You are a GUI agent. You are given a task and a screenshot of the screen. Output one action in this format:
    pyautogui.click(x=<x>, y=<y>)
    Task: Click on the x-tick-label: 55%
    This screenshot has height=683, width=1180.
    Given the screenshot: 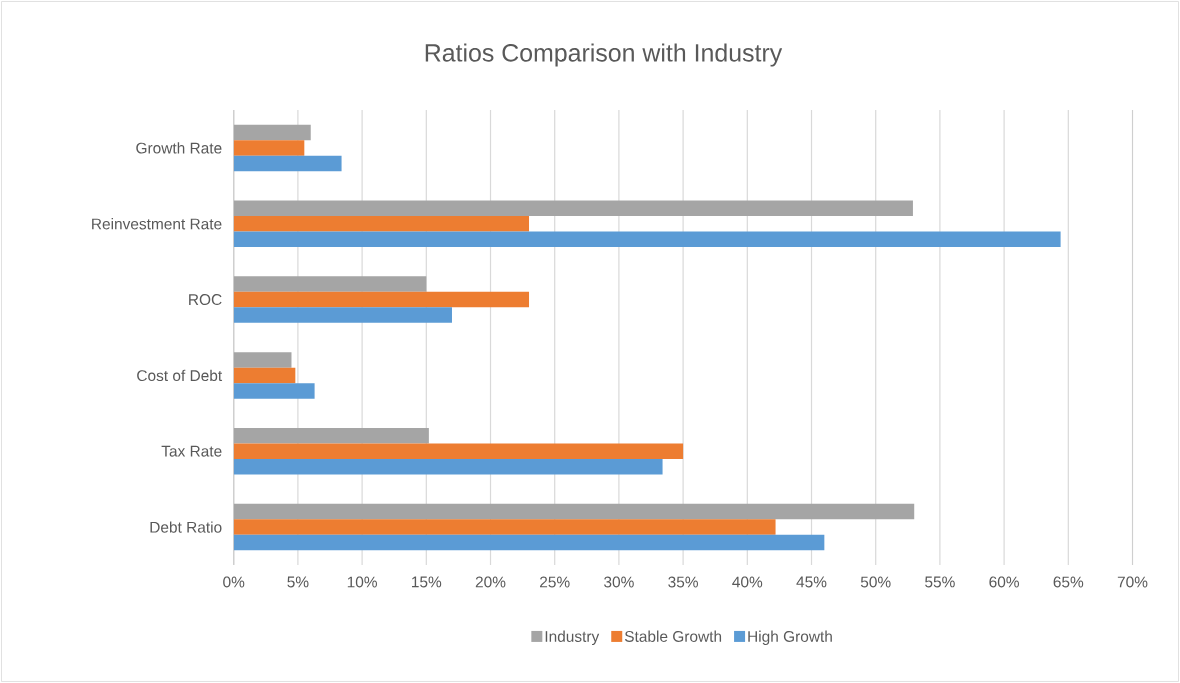 What is the action you would take?
    pyautogui.click(x=940, y=582)
    